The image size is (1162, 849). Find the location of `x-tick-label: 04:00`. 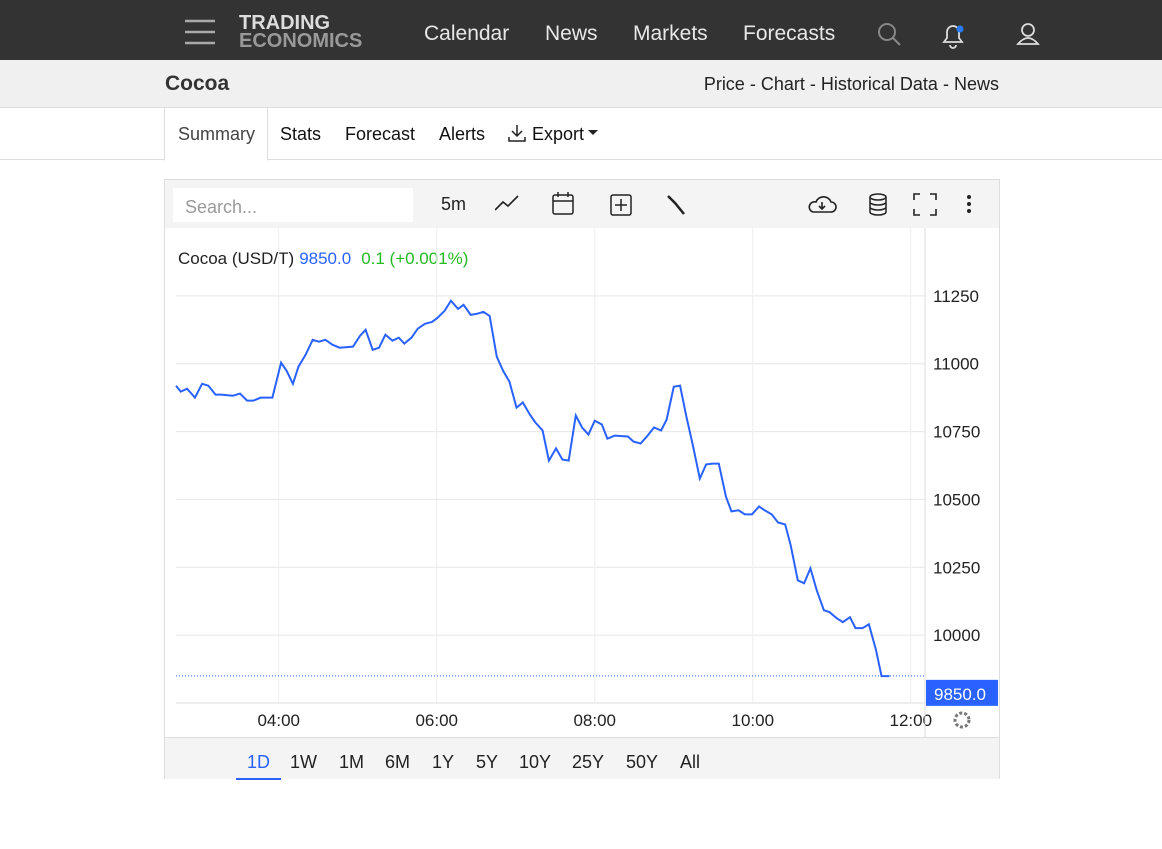

x-tick-label: 04:00 is located at coordinates (278, 720).